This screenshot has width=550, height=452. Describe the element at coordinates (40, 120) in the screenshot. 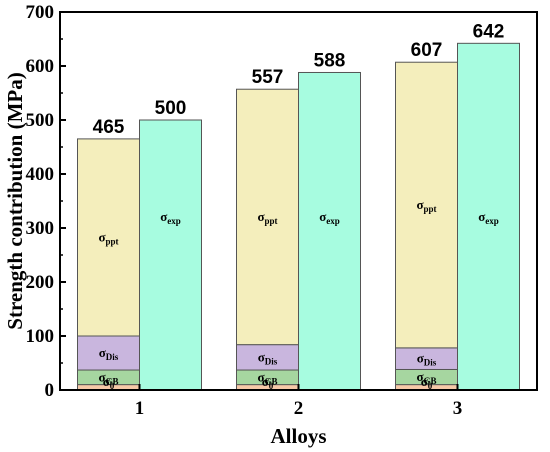

I see `y-tick-label-500: 500` at that location.